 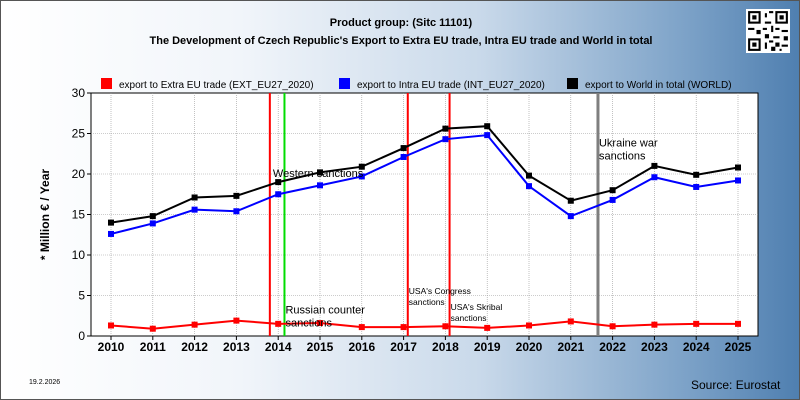 I want to click on y-tick-label: 25, so click(x=79, y=134).